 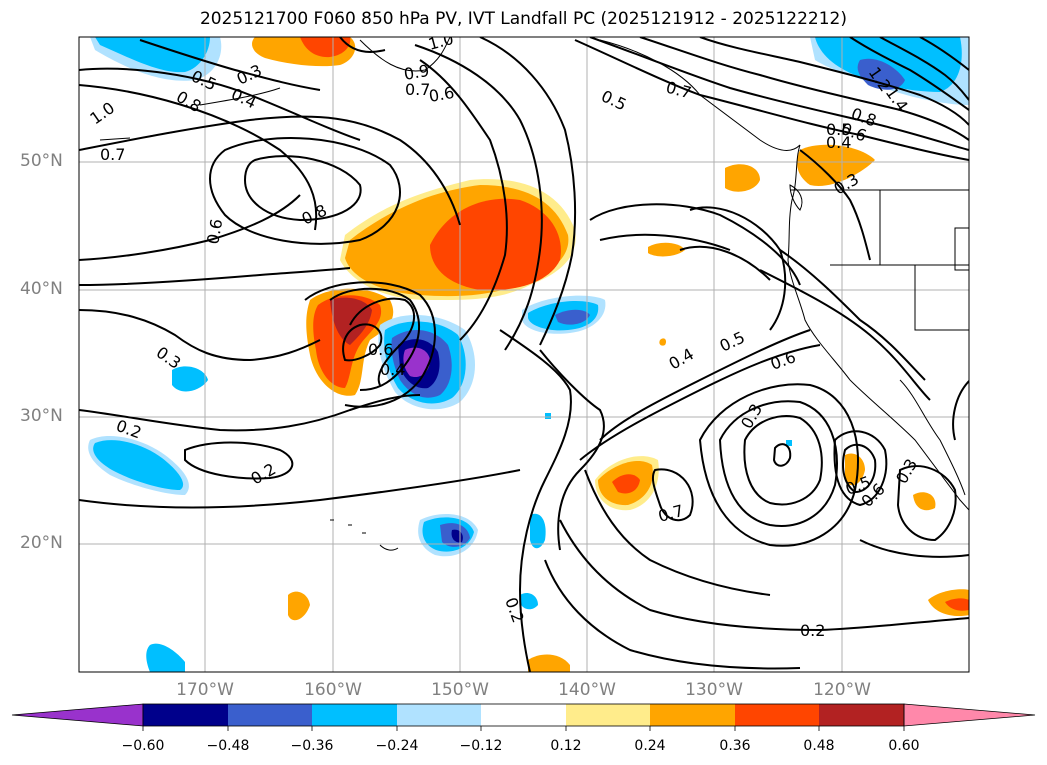 What do you see at coordinates (906, 471) in the screenshot?
I see `contour-label: 0.3` at bounding box center [906, 471].